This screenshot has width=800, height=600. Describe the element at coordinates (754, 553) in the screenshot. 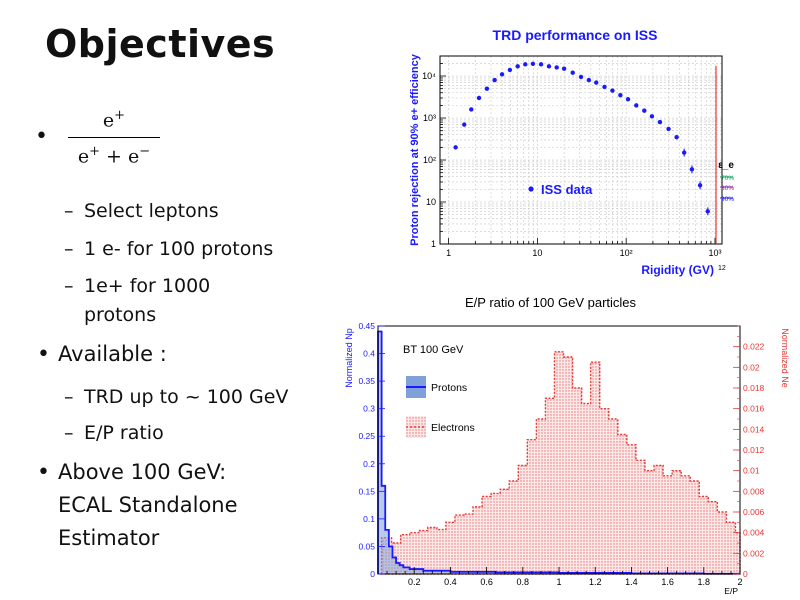

I see `ep-y2-tick-label: 0.002` at that location.